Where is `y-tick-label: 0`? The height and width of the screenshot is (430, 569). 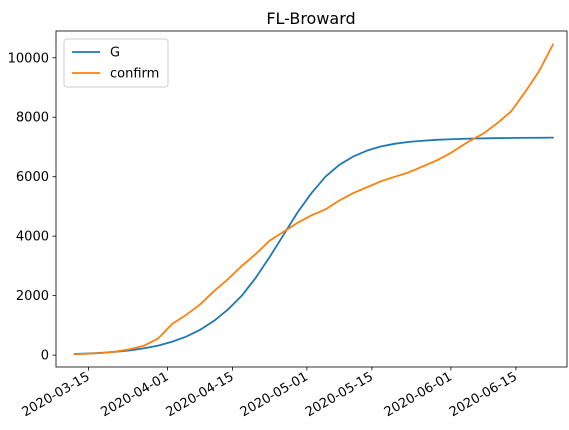 y-tick-label: 0 is located at coordinates (45, 356).